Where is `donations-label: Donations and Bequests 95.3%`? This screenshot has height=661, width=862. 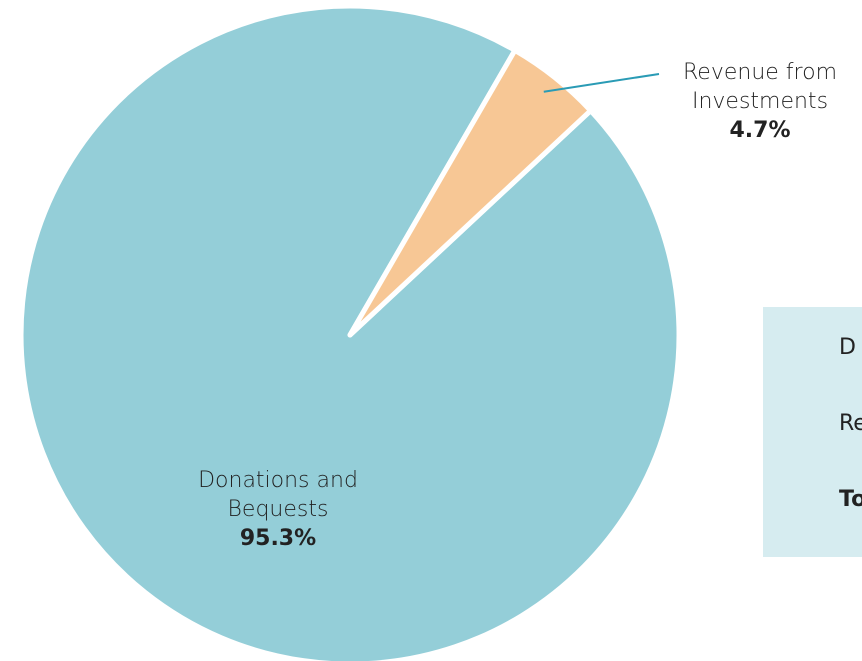
donations-label: Donations and Bequests 95.3% is located at coordinates (278, 509).